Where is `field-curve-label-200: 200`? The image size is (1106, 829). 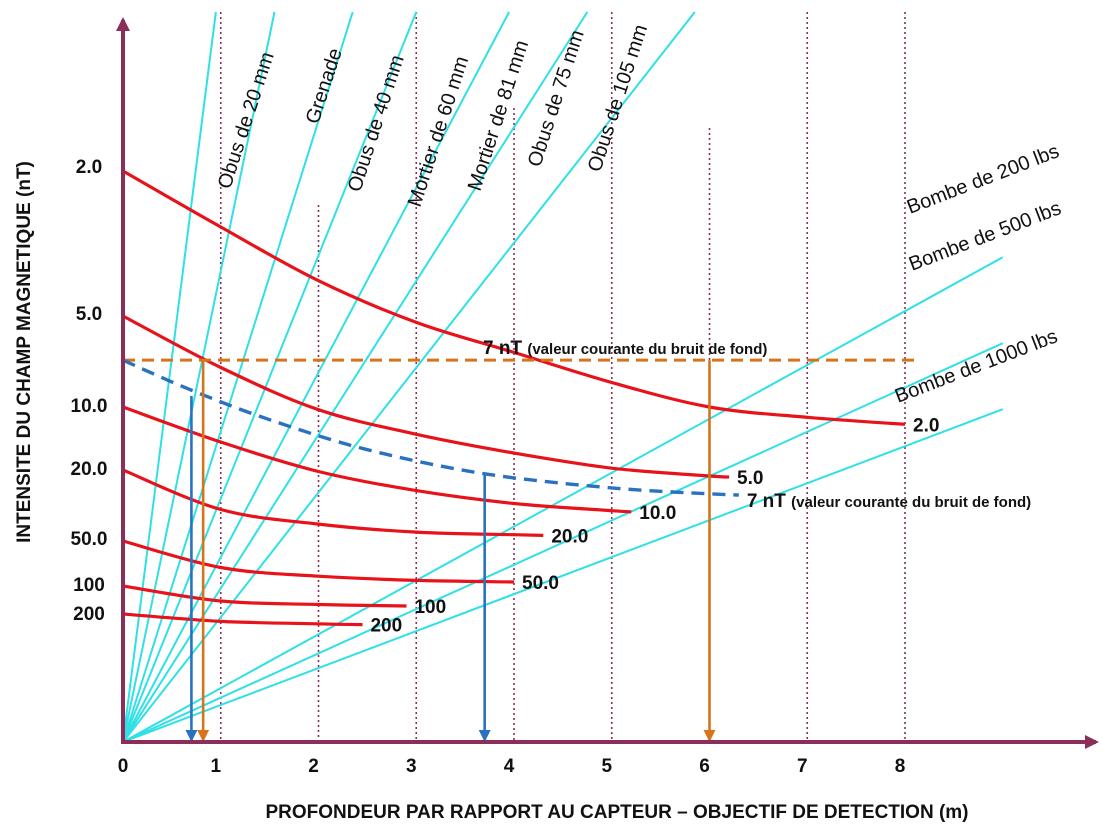
field-curve-label-200: 200 is located at coordinates (386, 626).